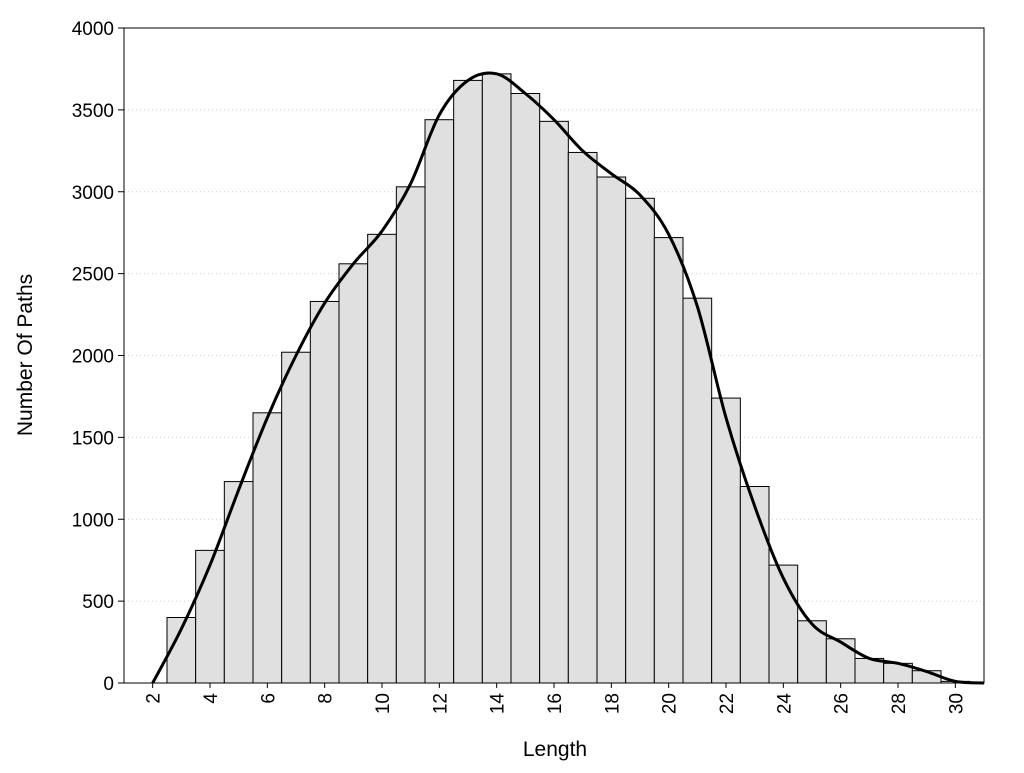 Image resolution: width=1024 pixels, height=773 pixels. What do you see at coordinates (93, 29) in the screenshot?
I see `y-tick-label: 4000` at bounding box center [93, 29].